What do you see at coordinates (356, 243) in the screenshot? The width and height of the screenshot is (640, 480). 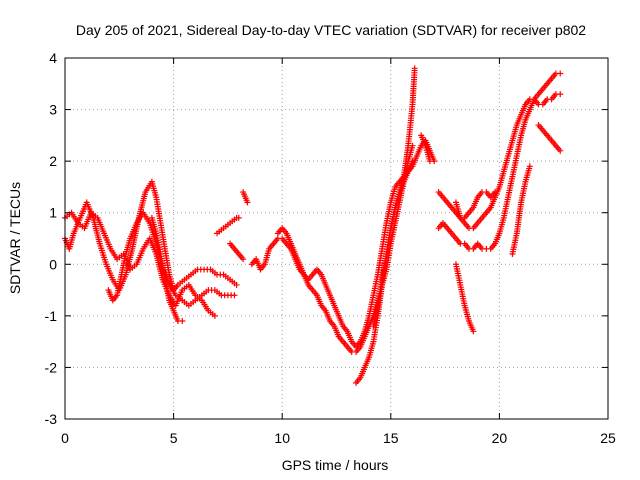 I see `series-track-i` at bounding box center [356, 243].